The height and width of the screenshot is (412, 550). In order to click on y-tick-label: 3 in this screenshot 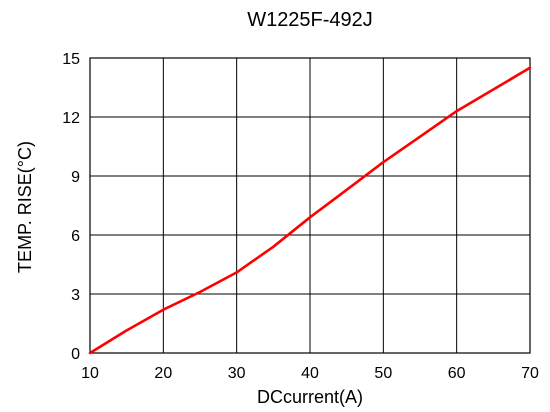, I will do `click(75, 295)`.